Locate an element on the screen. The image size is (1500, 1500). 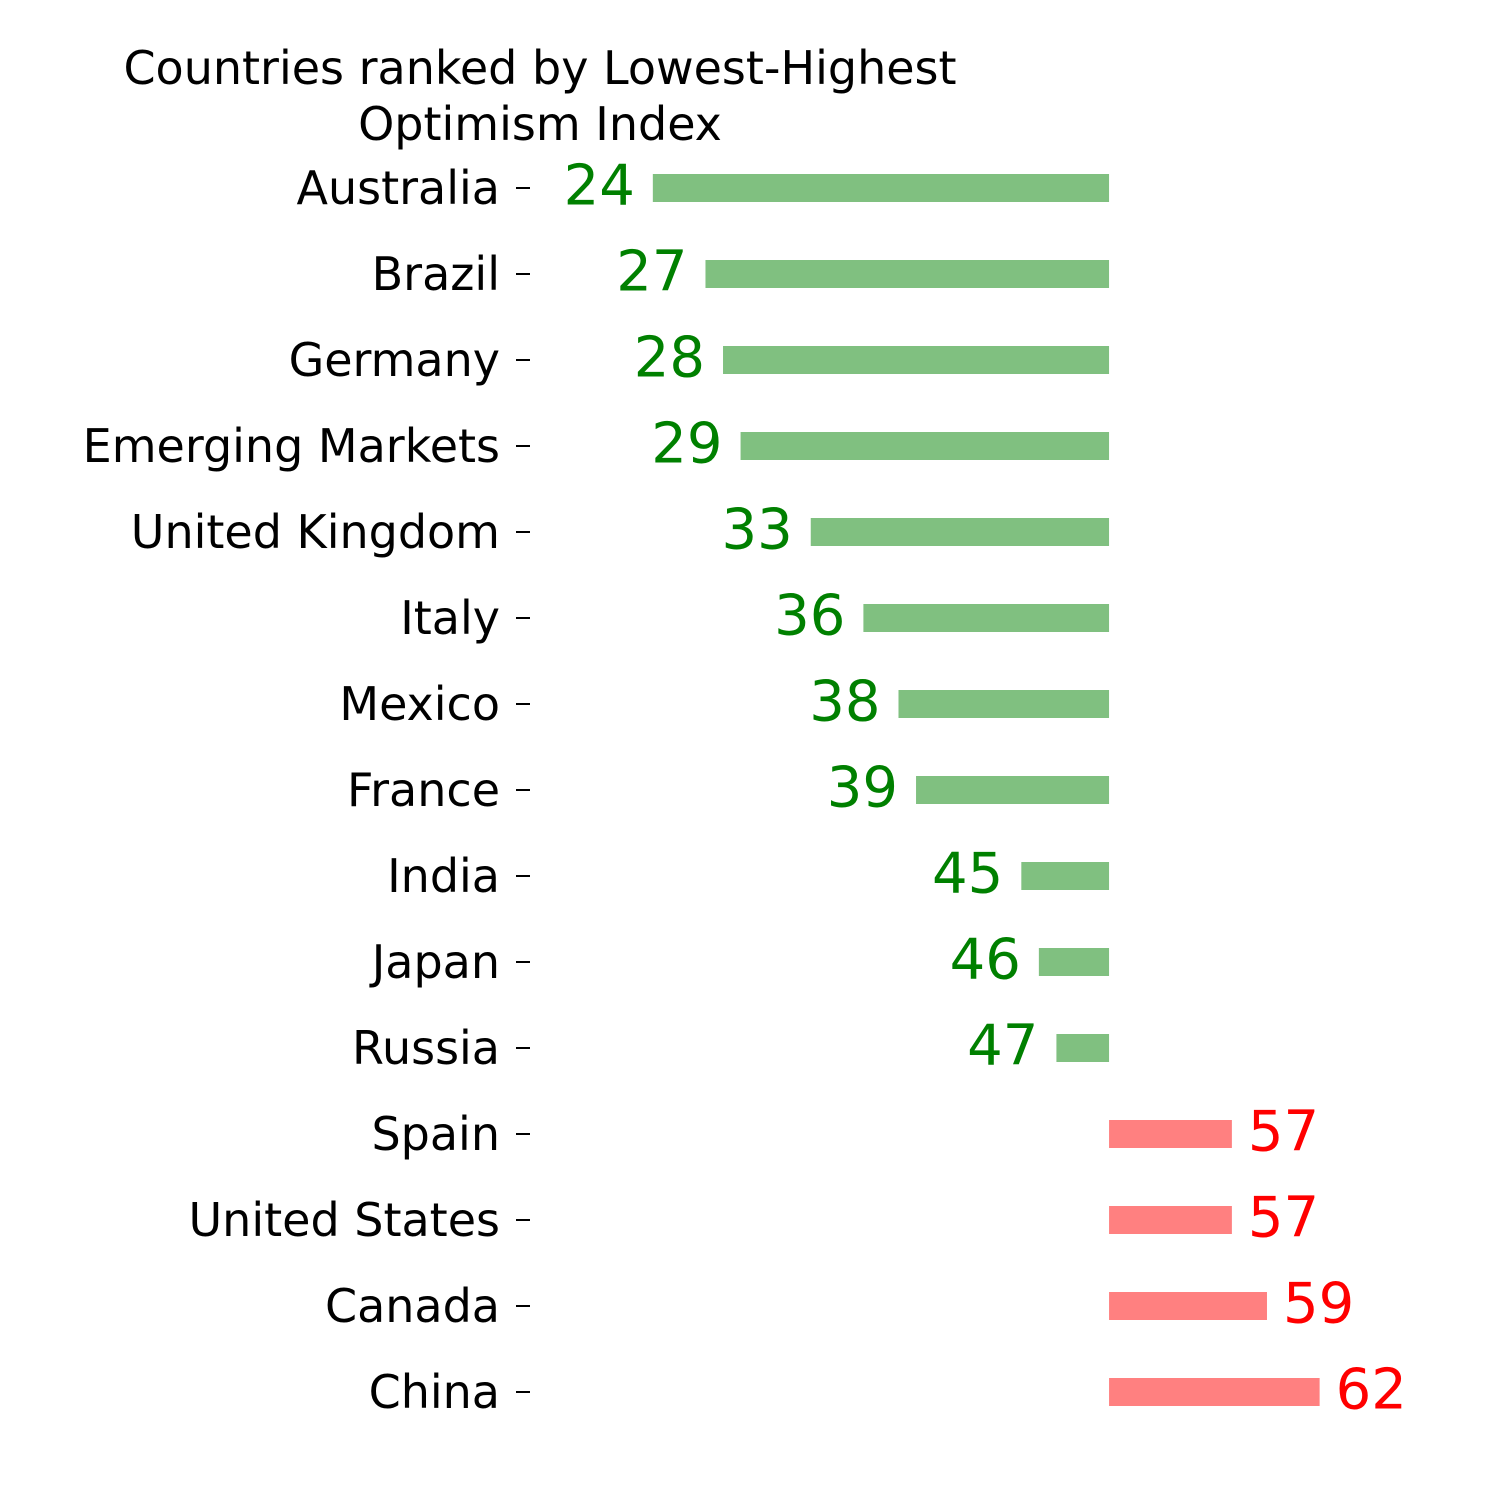
data-label: 33 is located at coordinates (756, 530).